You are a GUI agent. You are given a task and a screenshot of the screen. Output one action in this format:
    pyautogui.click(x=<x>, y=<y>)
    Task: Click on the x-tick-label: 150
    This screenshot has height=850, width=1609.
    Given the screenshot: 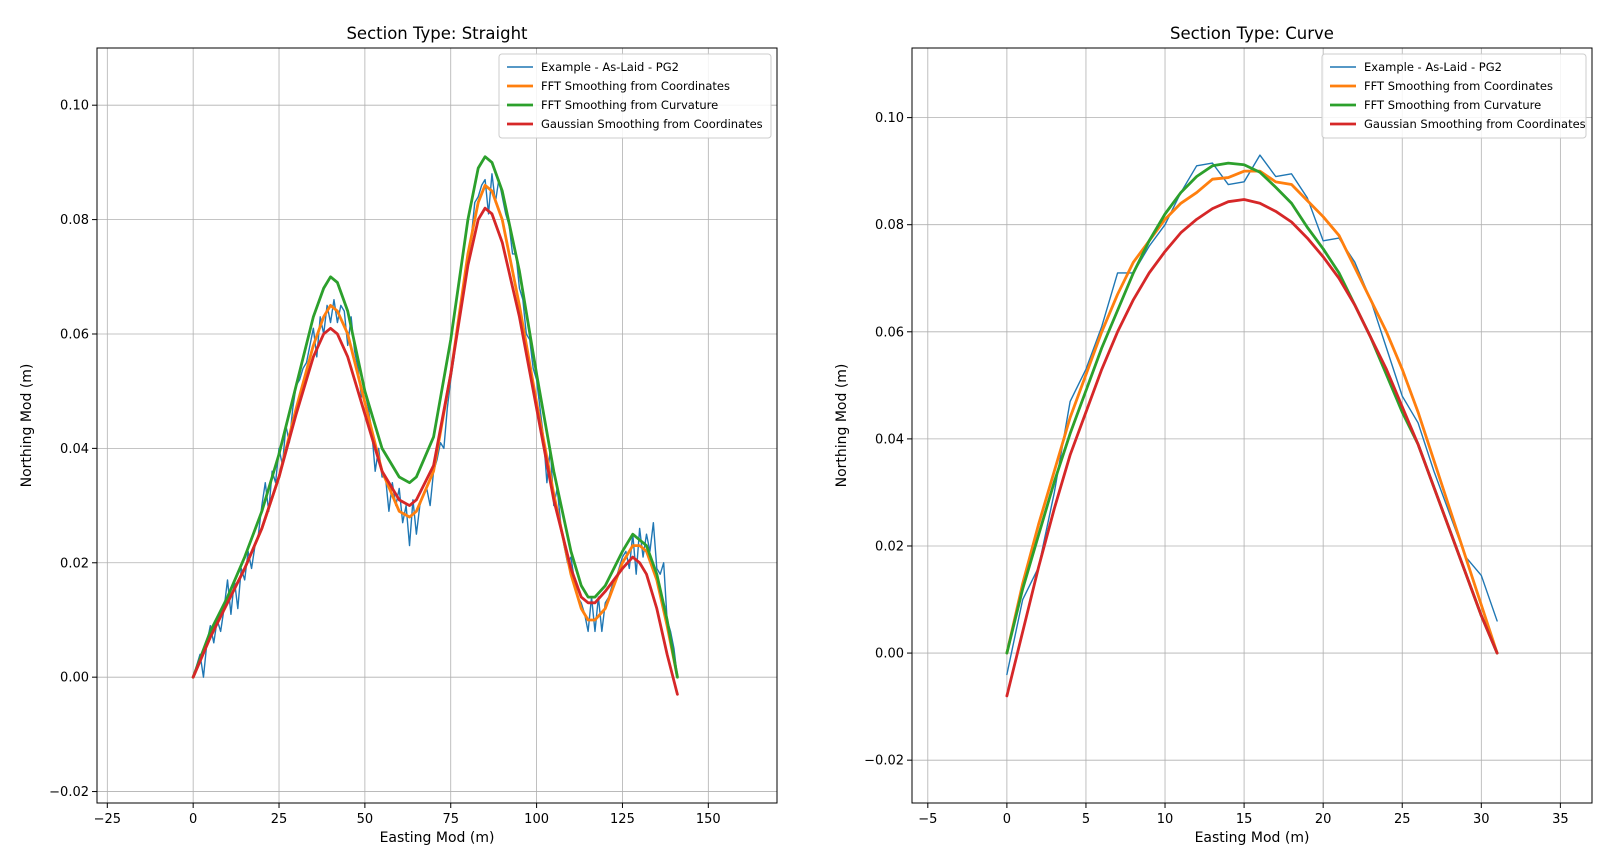 What is the action you would take?
    pyautogui.click(x=708, y=819)
    